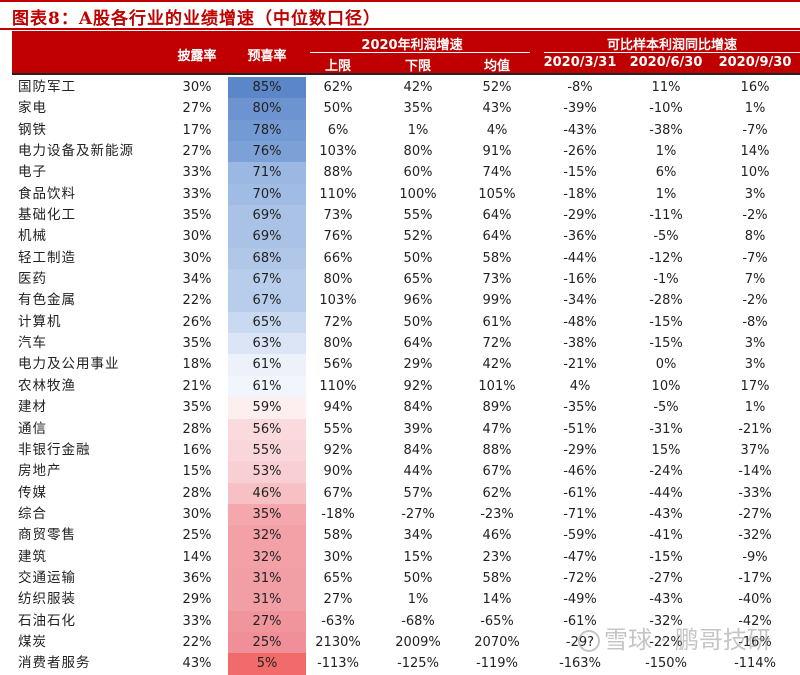  What do you see at coordinates (412, 45) in the screenshot?
I see `header-group-profit-2020: 2020年利润增速` at bounding box center [412, 45].